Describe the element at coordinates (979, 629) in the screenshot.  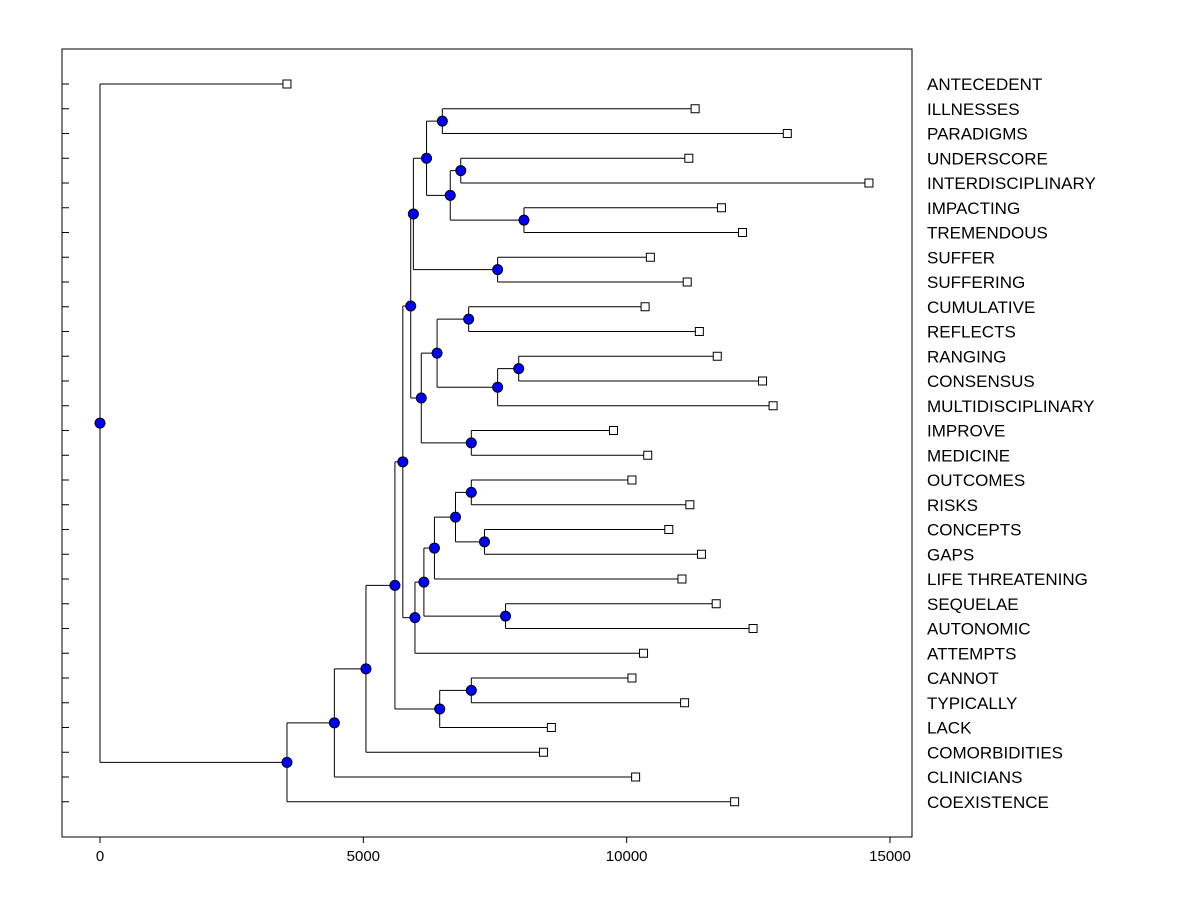
I see `leaf-label: AUTONOMIC` at that location.